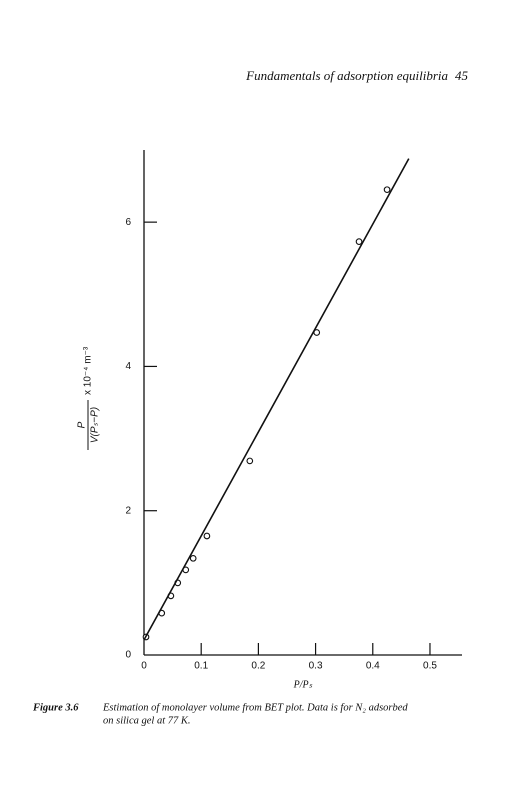 The image size is (531, 800). Describe the element at coordinates (303, 684) in the screenshot. I see `x-axis-label: P/Pₛ` at that location.